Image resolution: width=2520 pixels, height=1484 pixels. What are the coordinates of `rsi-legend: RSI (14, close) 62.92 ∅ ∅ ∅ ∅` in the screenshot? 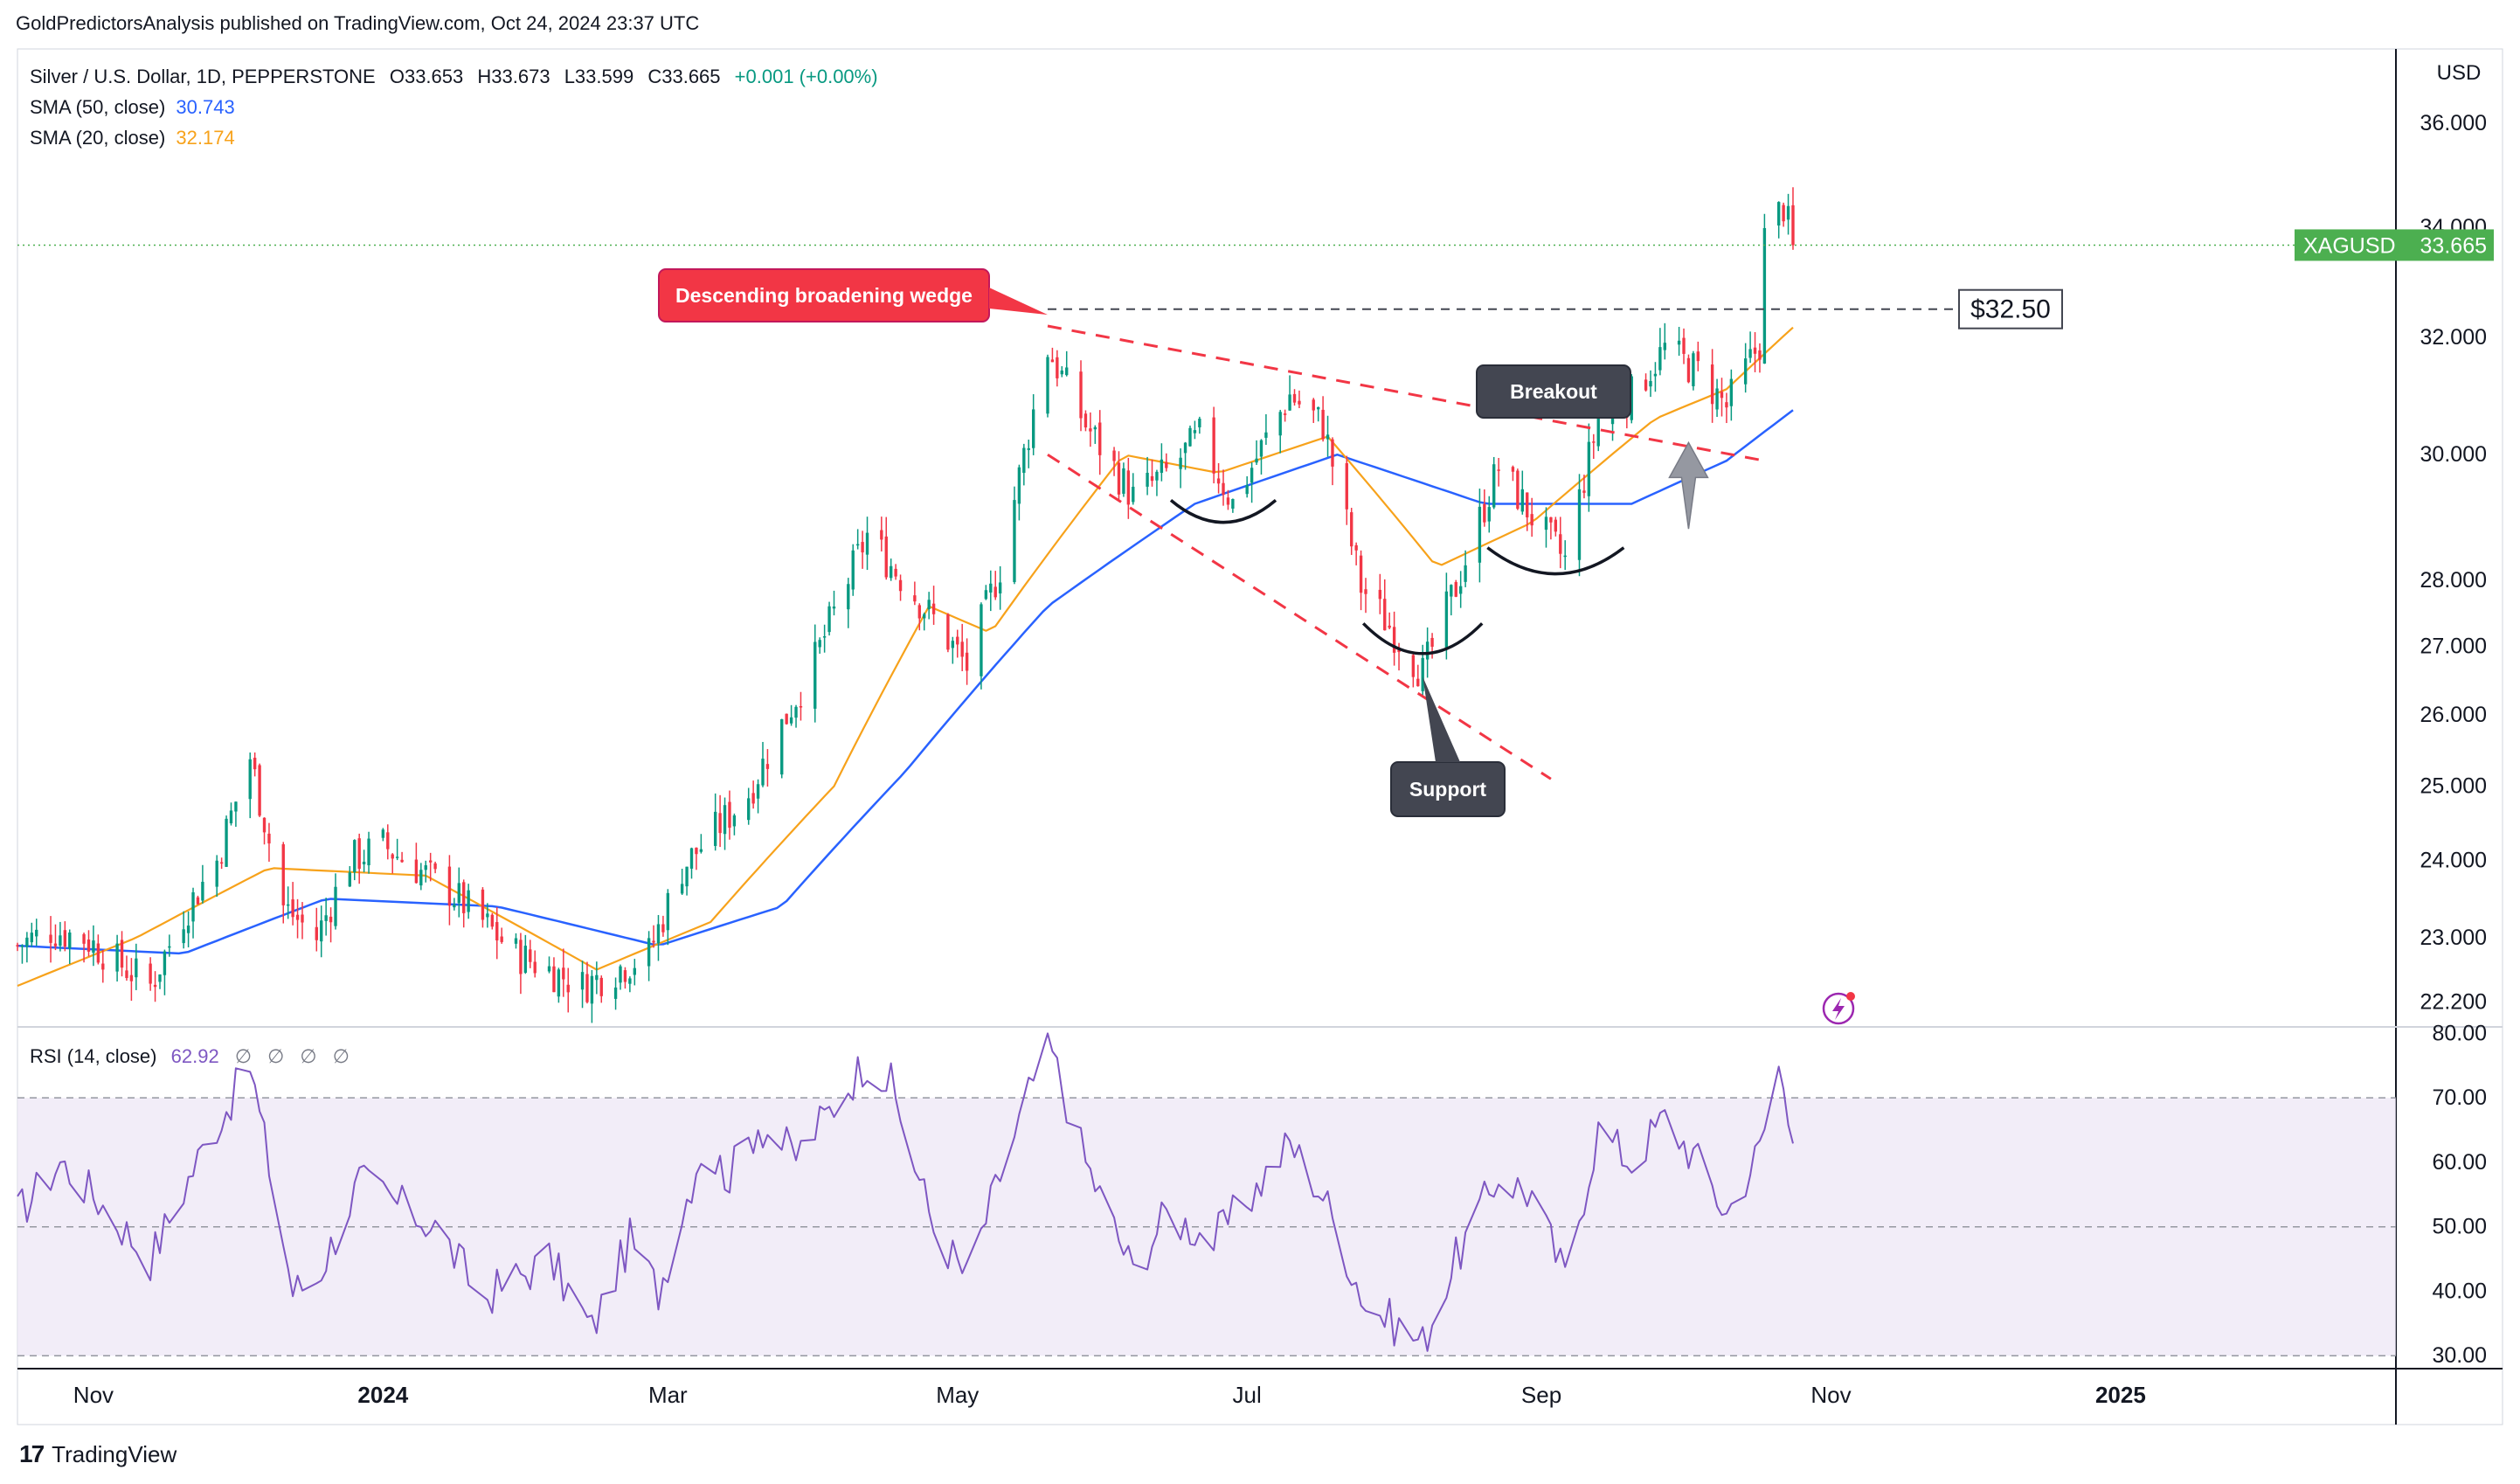 It's located at (190, 1056).